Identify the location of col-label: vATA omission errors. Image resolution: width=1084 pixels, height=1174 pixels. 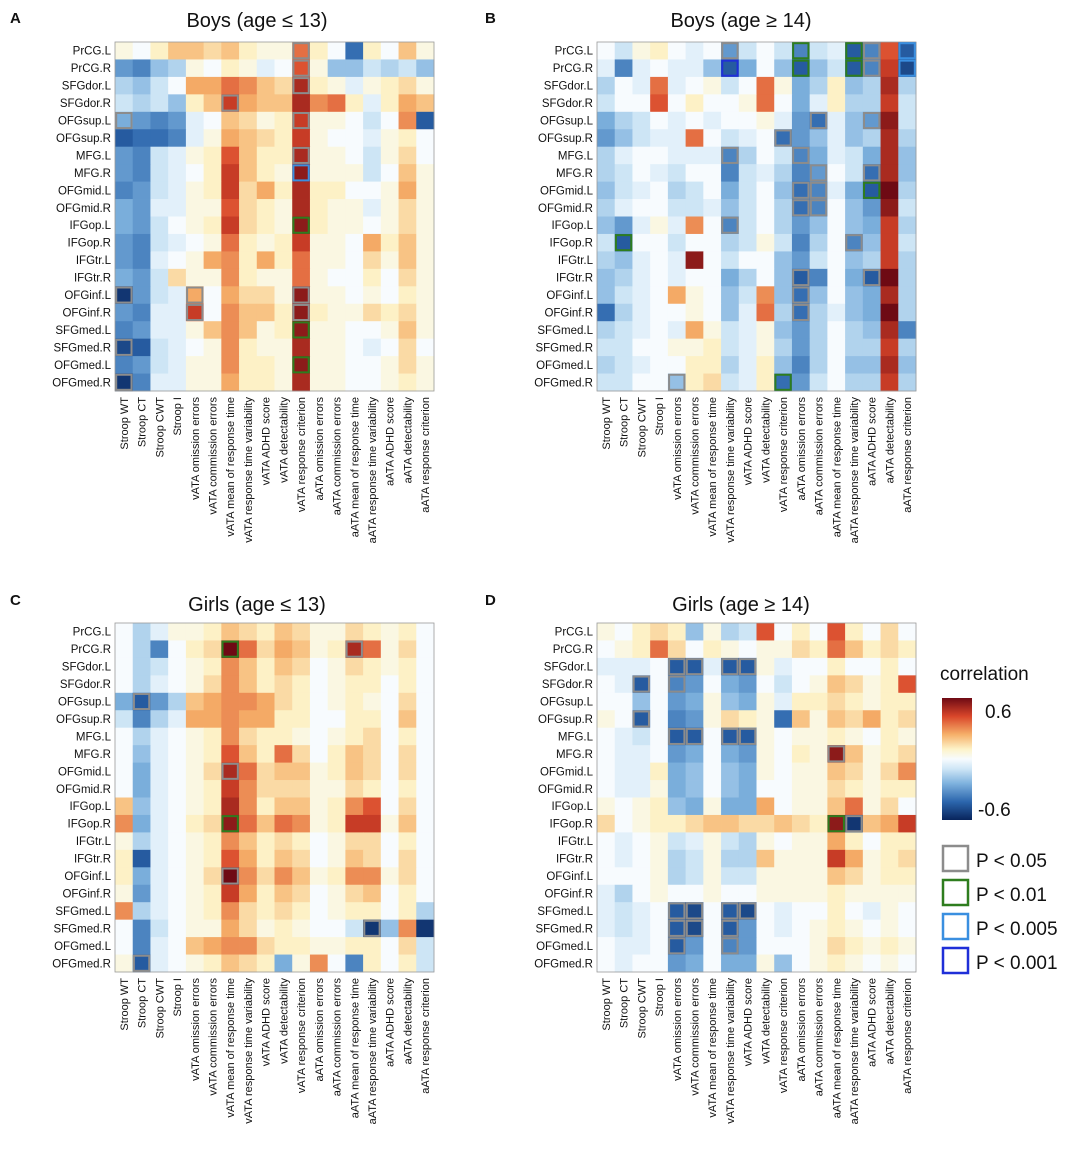
(196, 448).